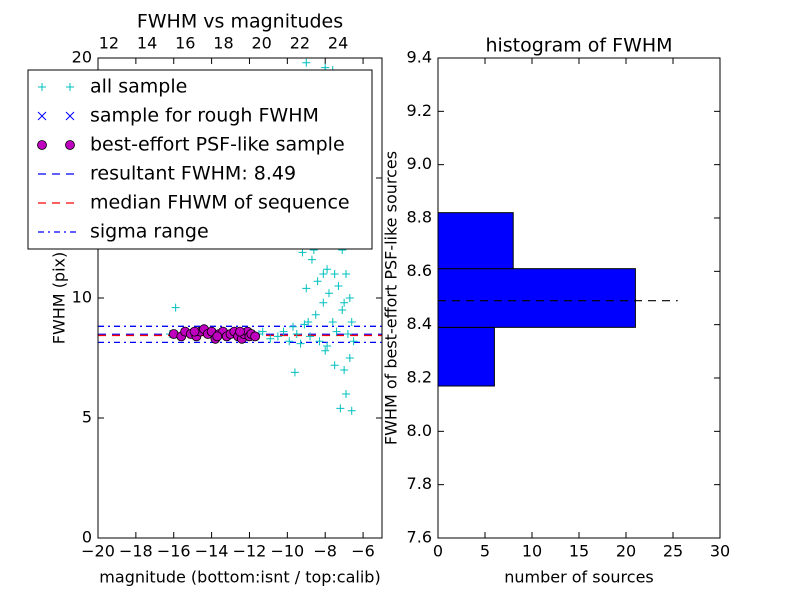 This screenshot has height=600, width=800. Describe the element at coordinates (87, 537) in the screenshot. I see `y-tick-label: 0` at that location.